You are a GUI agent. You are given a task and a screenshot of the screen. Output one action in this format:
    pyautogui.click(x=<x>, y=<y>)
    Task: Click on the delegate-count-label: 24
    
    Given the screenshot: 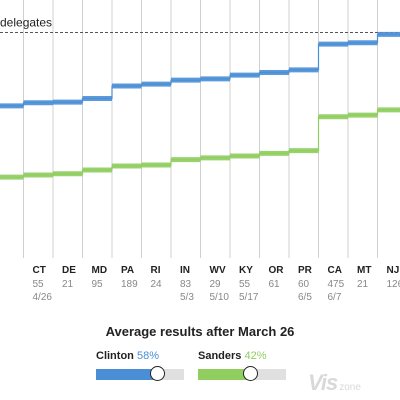 What is the action you would take?
    pyautogui.click(x=157, y=284)
    